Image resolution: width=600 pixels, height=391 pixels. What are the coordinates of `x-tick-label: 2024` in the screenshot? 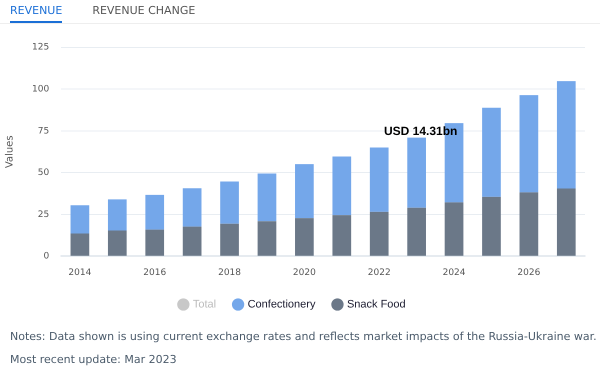 It's located at (454, 273).